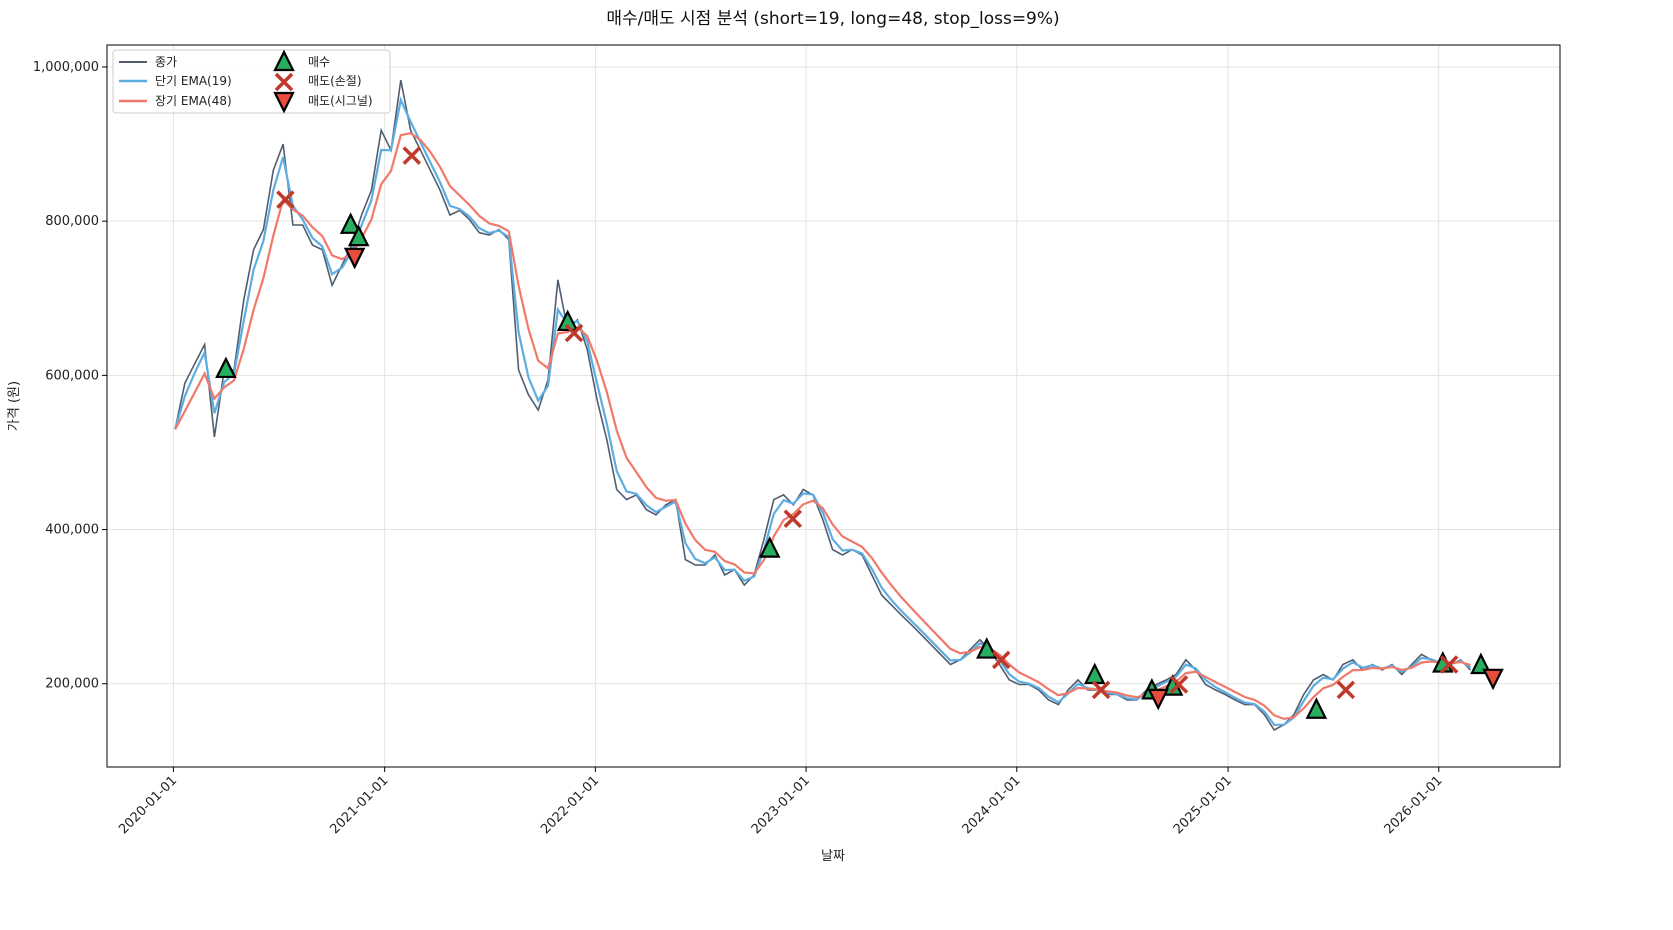  I want to click on y-tick-label: 600,000, so click(72, 375).